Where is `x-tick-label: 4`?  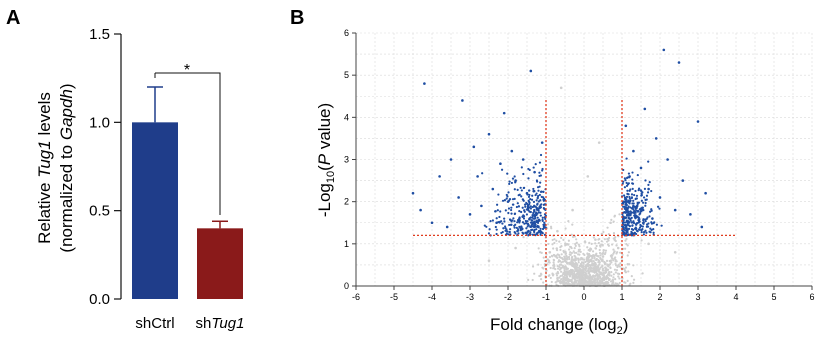
x-tick-label: 4 is located at coordinates (735, 297).